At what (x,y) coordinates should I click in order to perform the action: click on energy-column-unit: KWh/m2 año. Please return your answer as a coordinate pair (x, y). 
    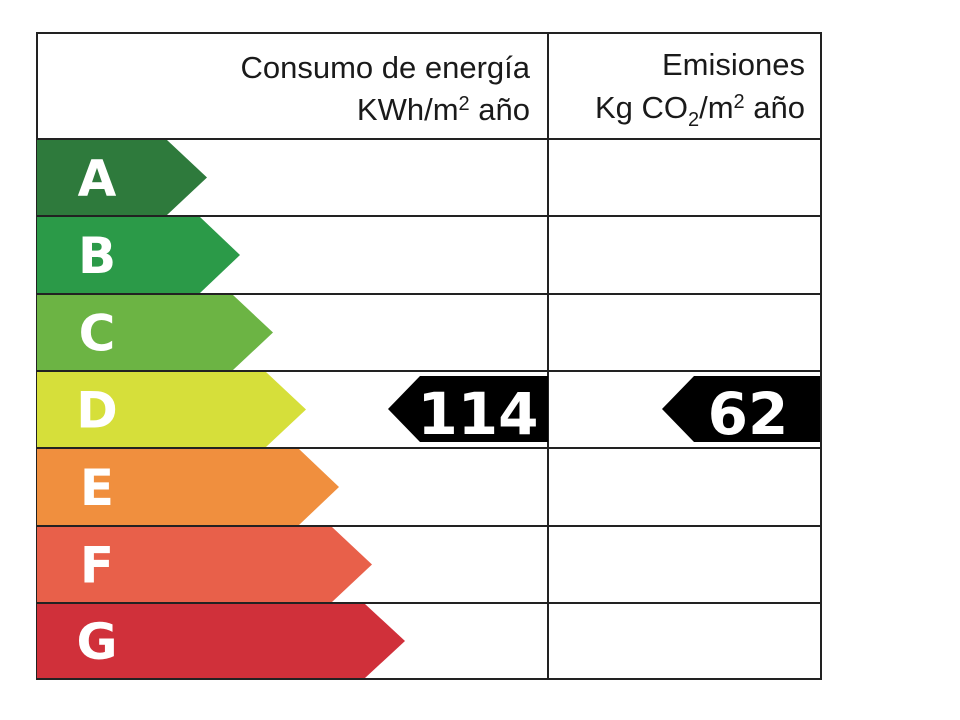
    Looking at the image, I should click on (443, 109).